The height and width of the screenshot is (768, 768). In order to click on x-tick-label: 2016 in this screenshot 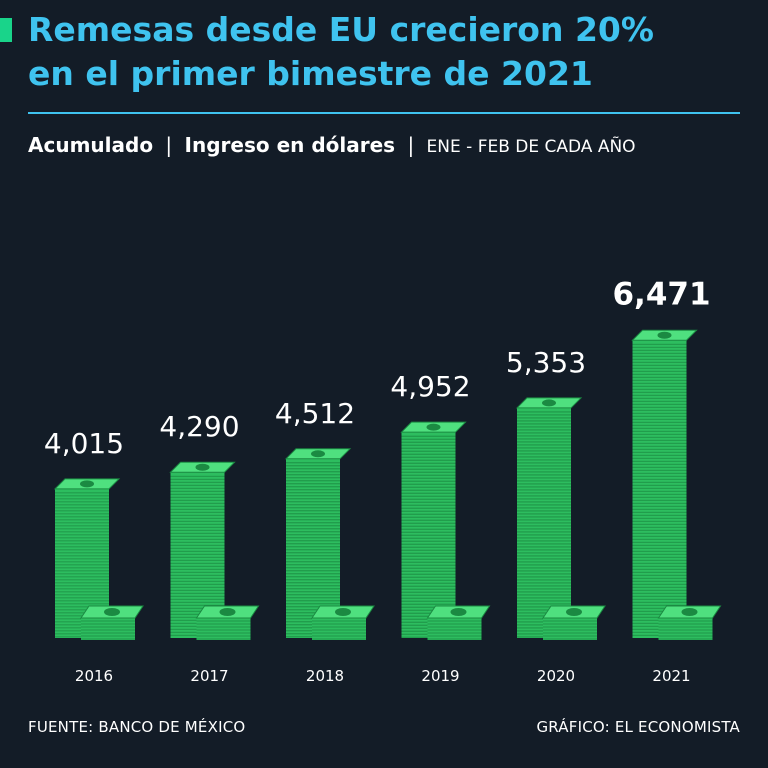, I will do `click(94, 676)`.